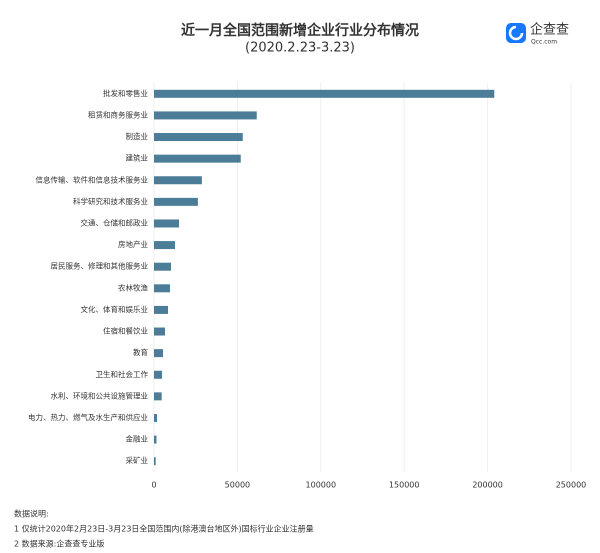 The image size is (600, 553). Describe the element at coordinates (404, 485) in the screenshot. I see `x-tick-label: 150000` at that location.